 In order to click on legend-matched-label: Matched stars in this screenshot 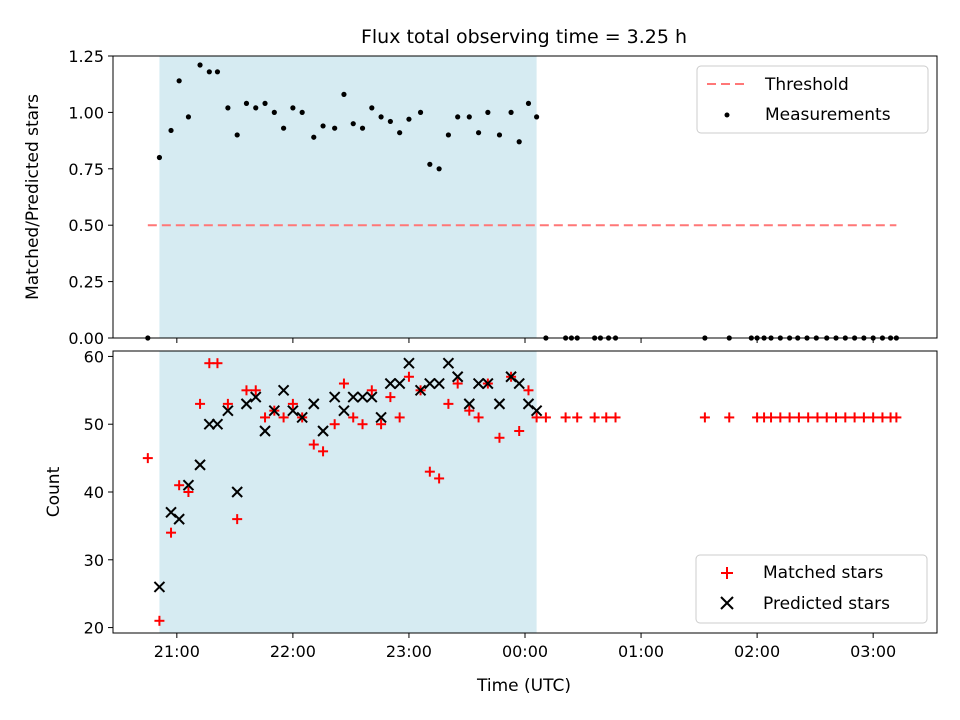, I will do `click(823, 573)`.